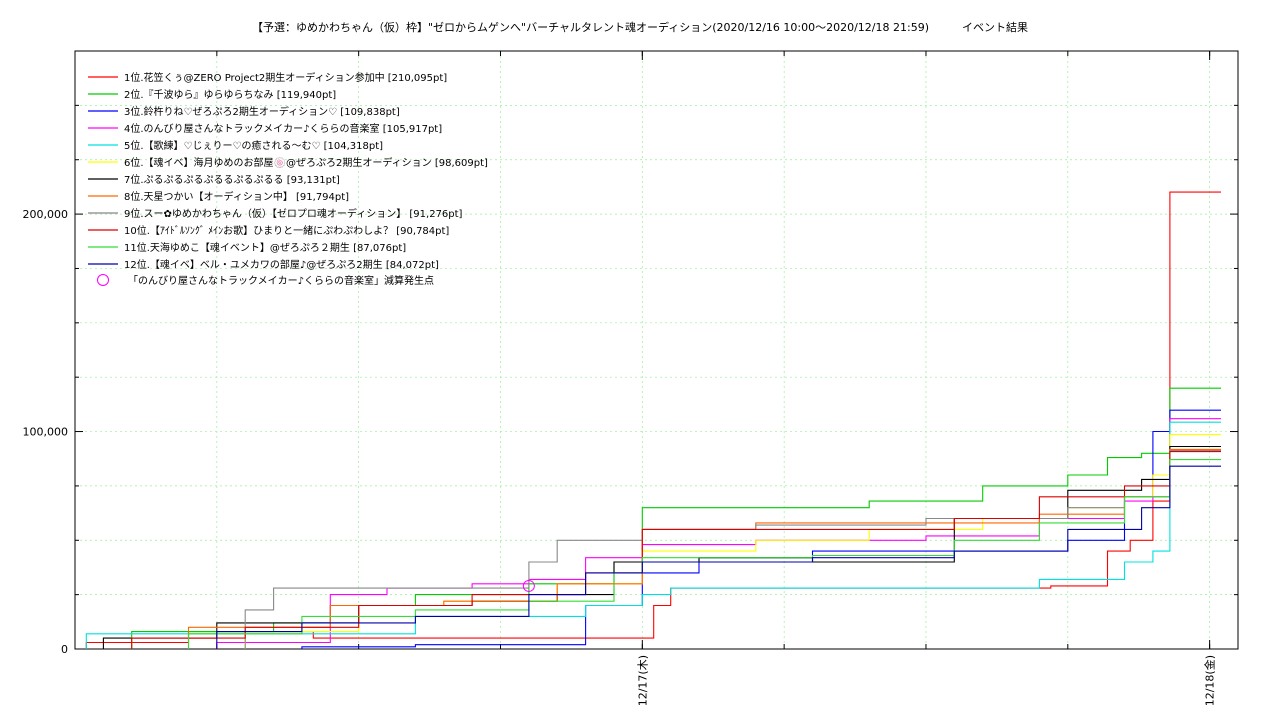 The height and width of the screenshot is (720, 1280). What do you see at coordinates (642, 680) in the screenshot?
I see `x-tick-label: 12/17(木)` at bounding box center [642, 680].